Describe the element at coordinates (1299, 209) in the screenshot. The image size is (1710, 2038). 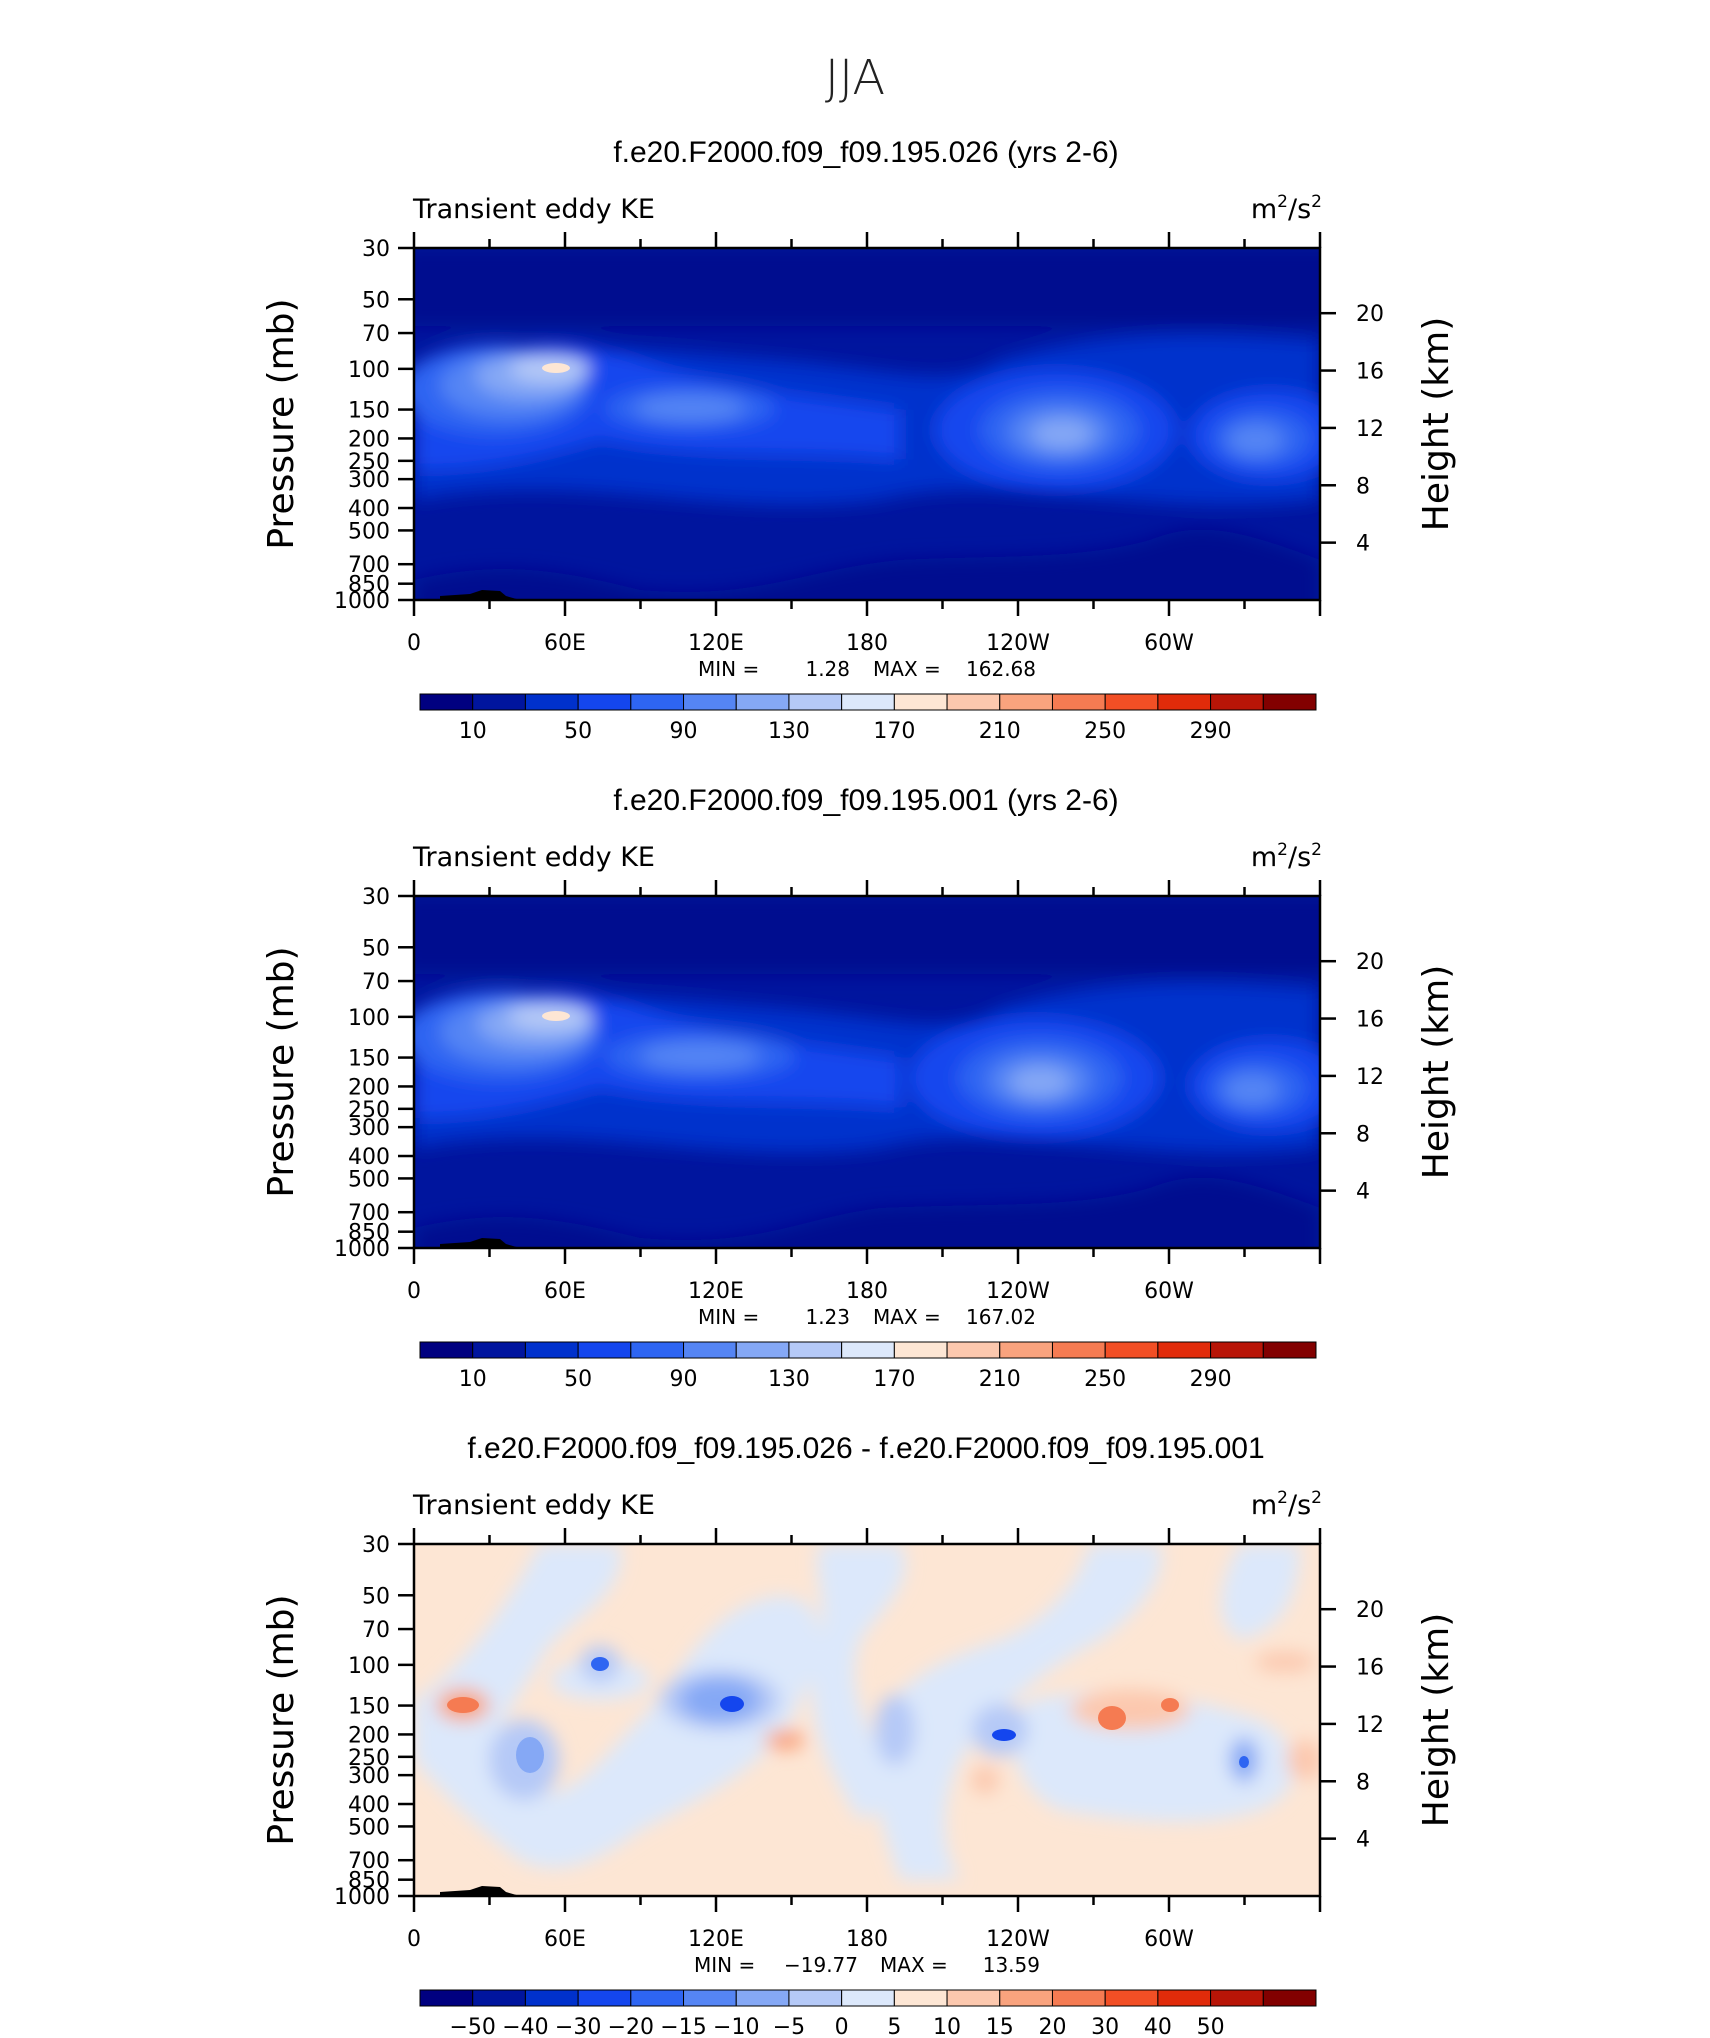
I see `units-mid: /s` at that location.